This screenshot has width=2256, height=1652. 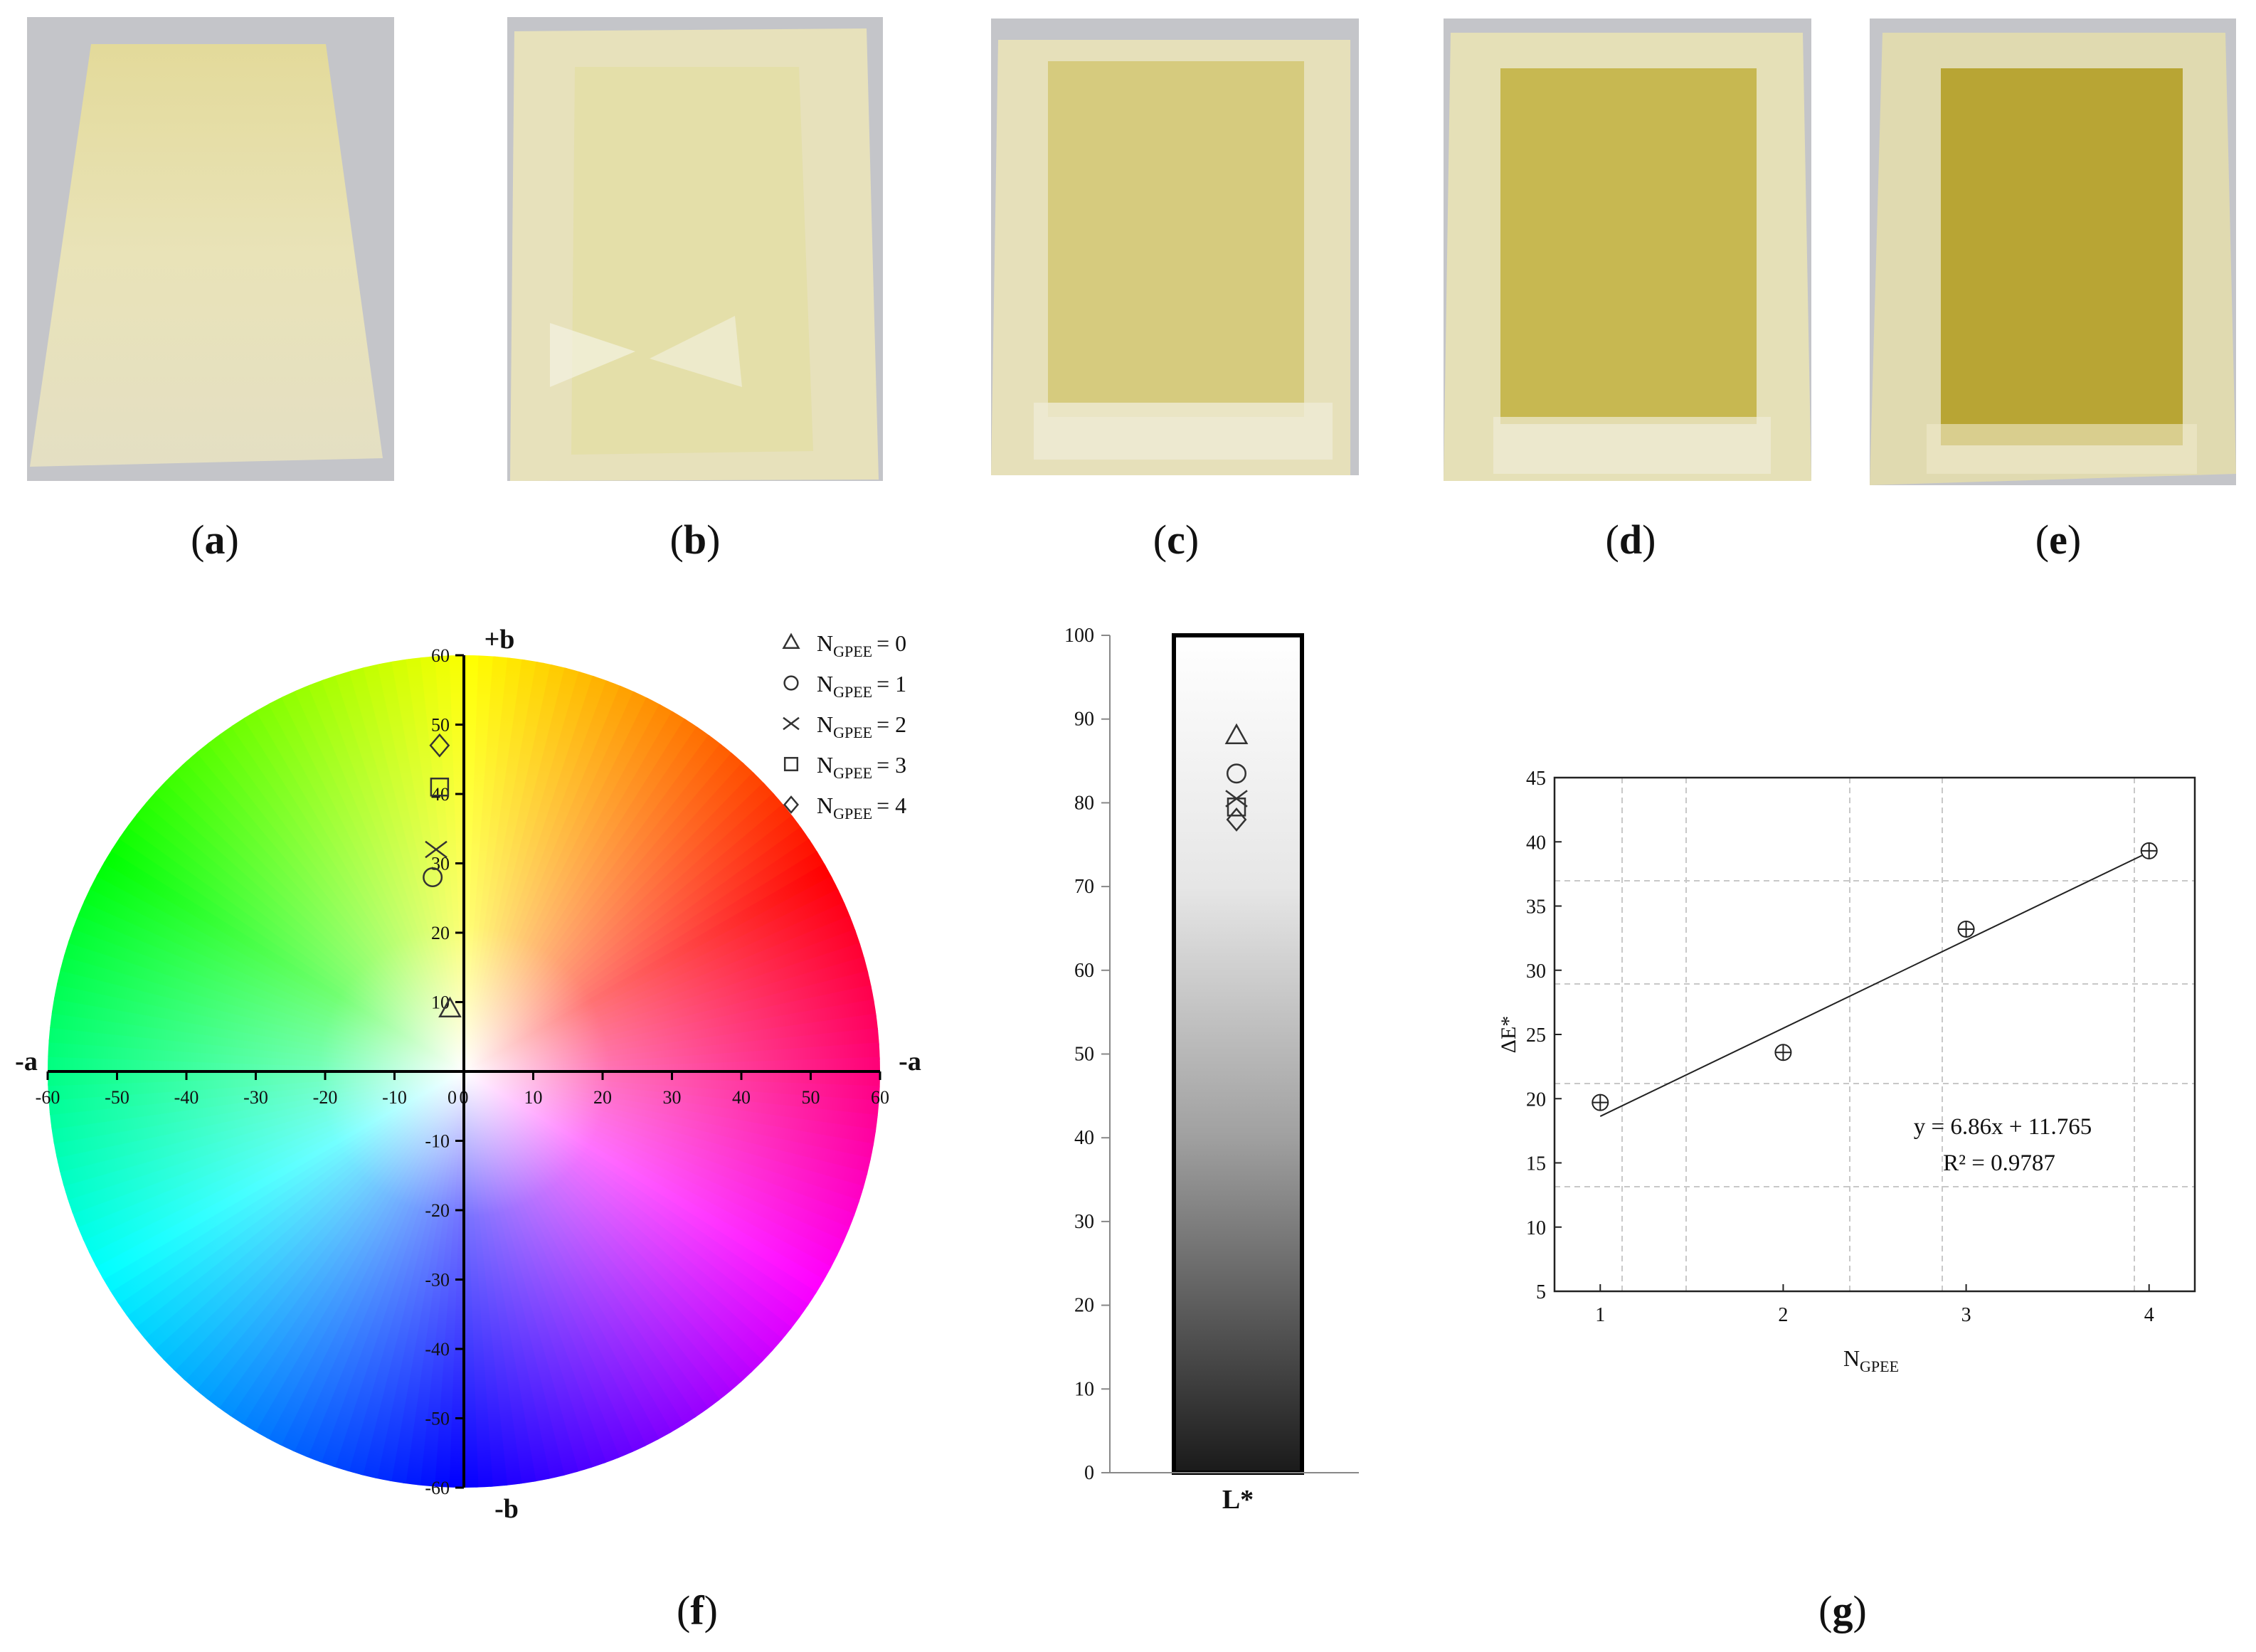 I want to click on b-axis-label-bottom: -b, so click(x=507, y=1509).